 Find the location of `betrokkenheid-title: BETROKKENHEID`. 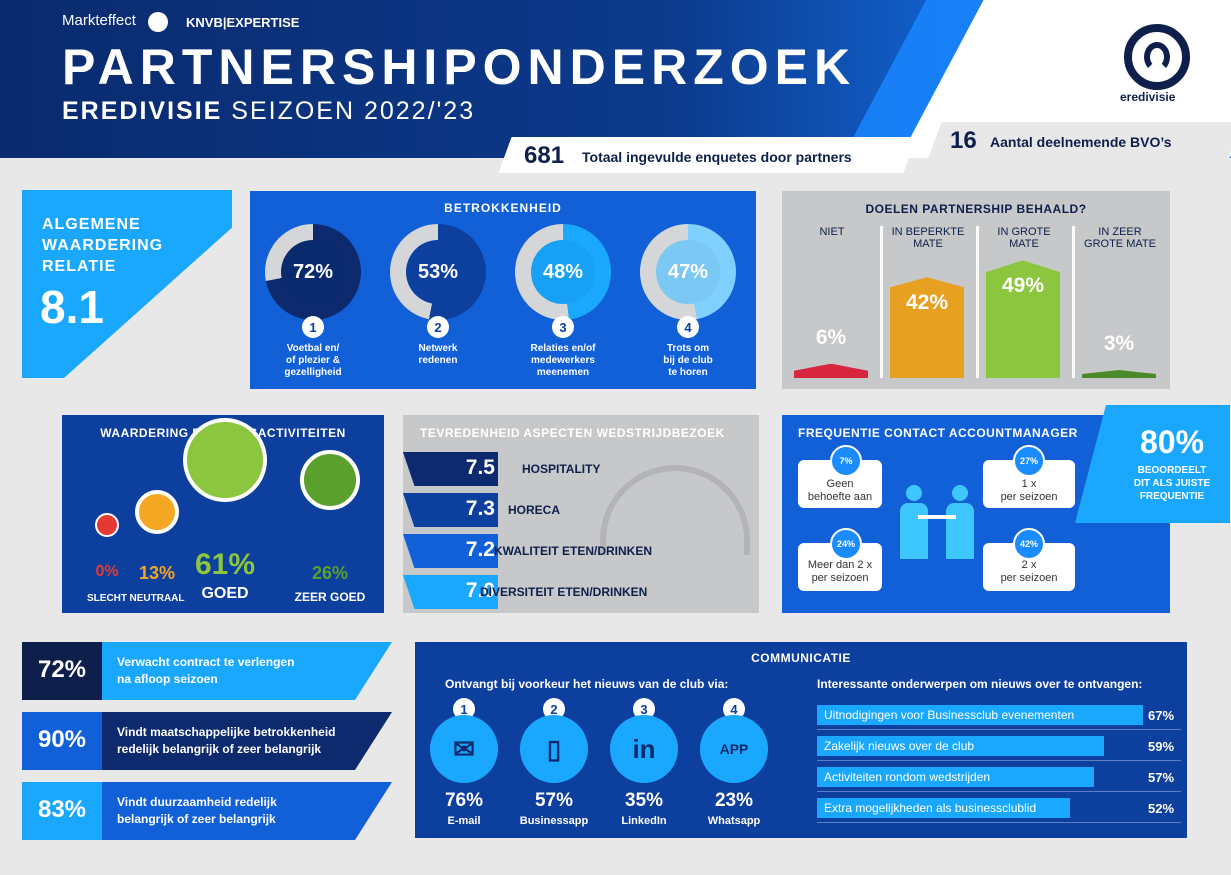

betrokkenheid-title: BETROKKENHEID is located at coordinates (503, 208).